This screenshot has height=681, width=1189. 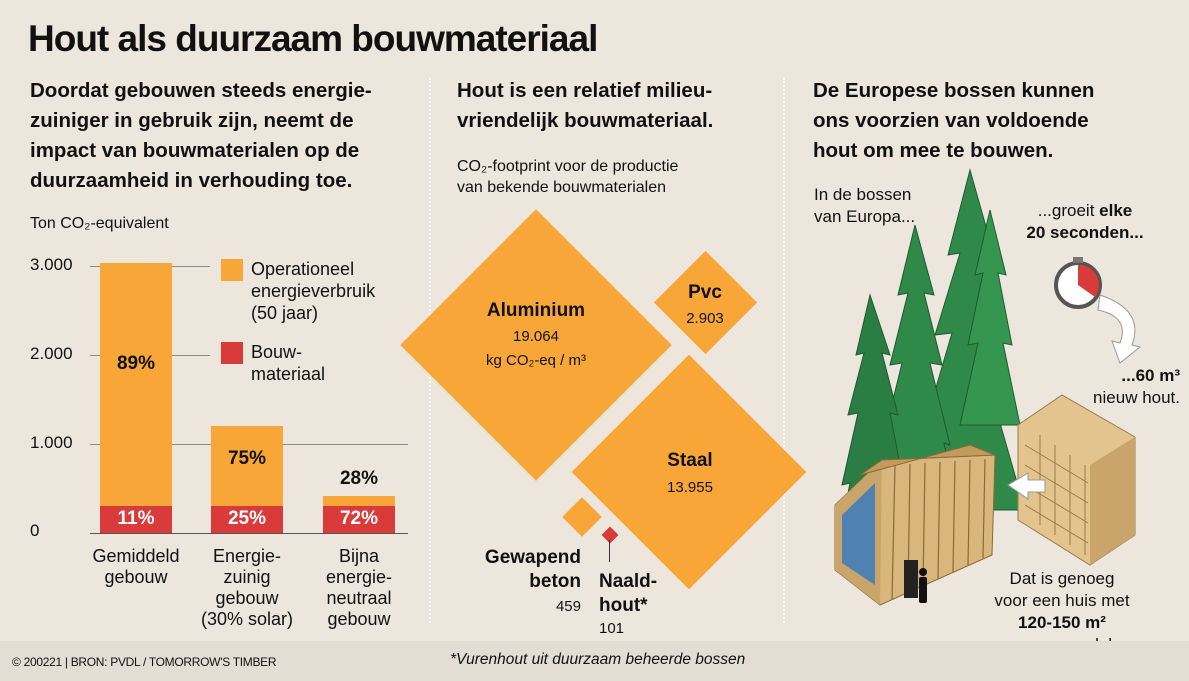 I want to click on legend-line: (50 jaar), so click(x=285, y=313).